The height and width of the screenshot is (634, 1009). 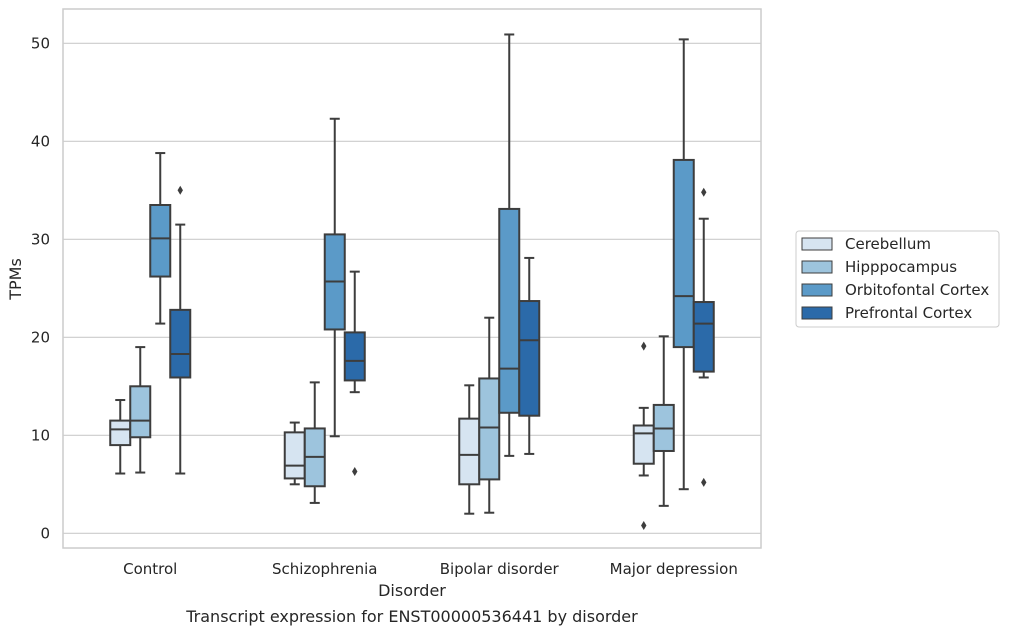 I want to click on y-tick-label: 30, so click(x=40, y=239).